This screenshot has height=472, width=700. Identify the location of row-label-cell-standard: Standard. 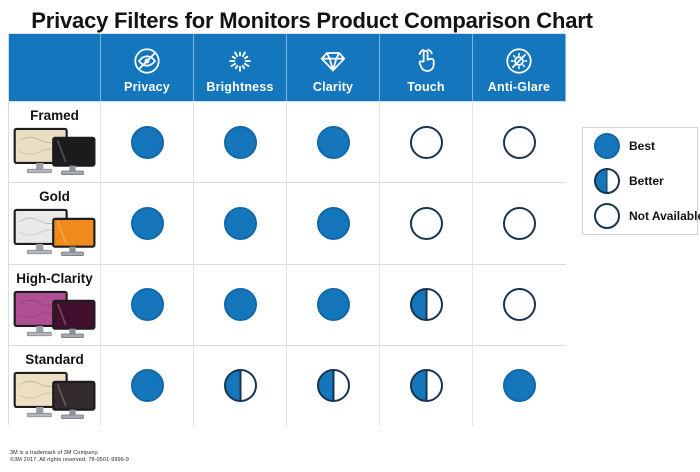
(55, 385).